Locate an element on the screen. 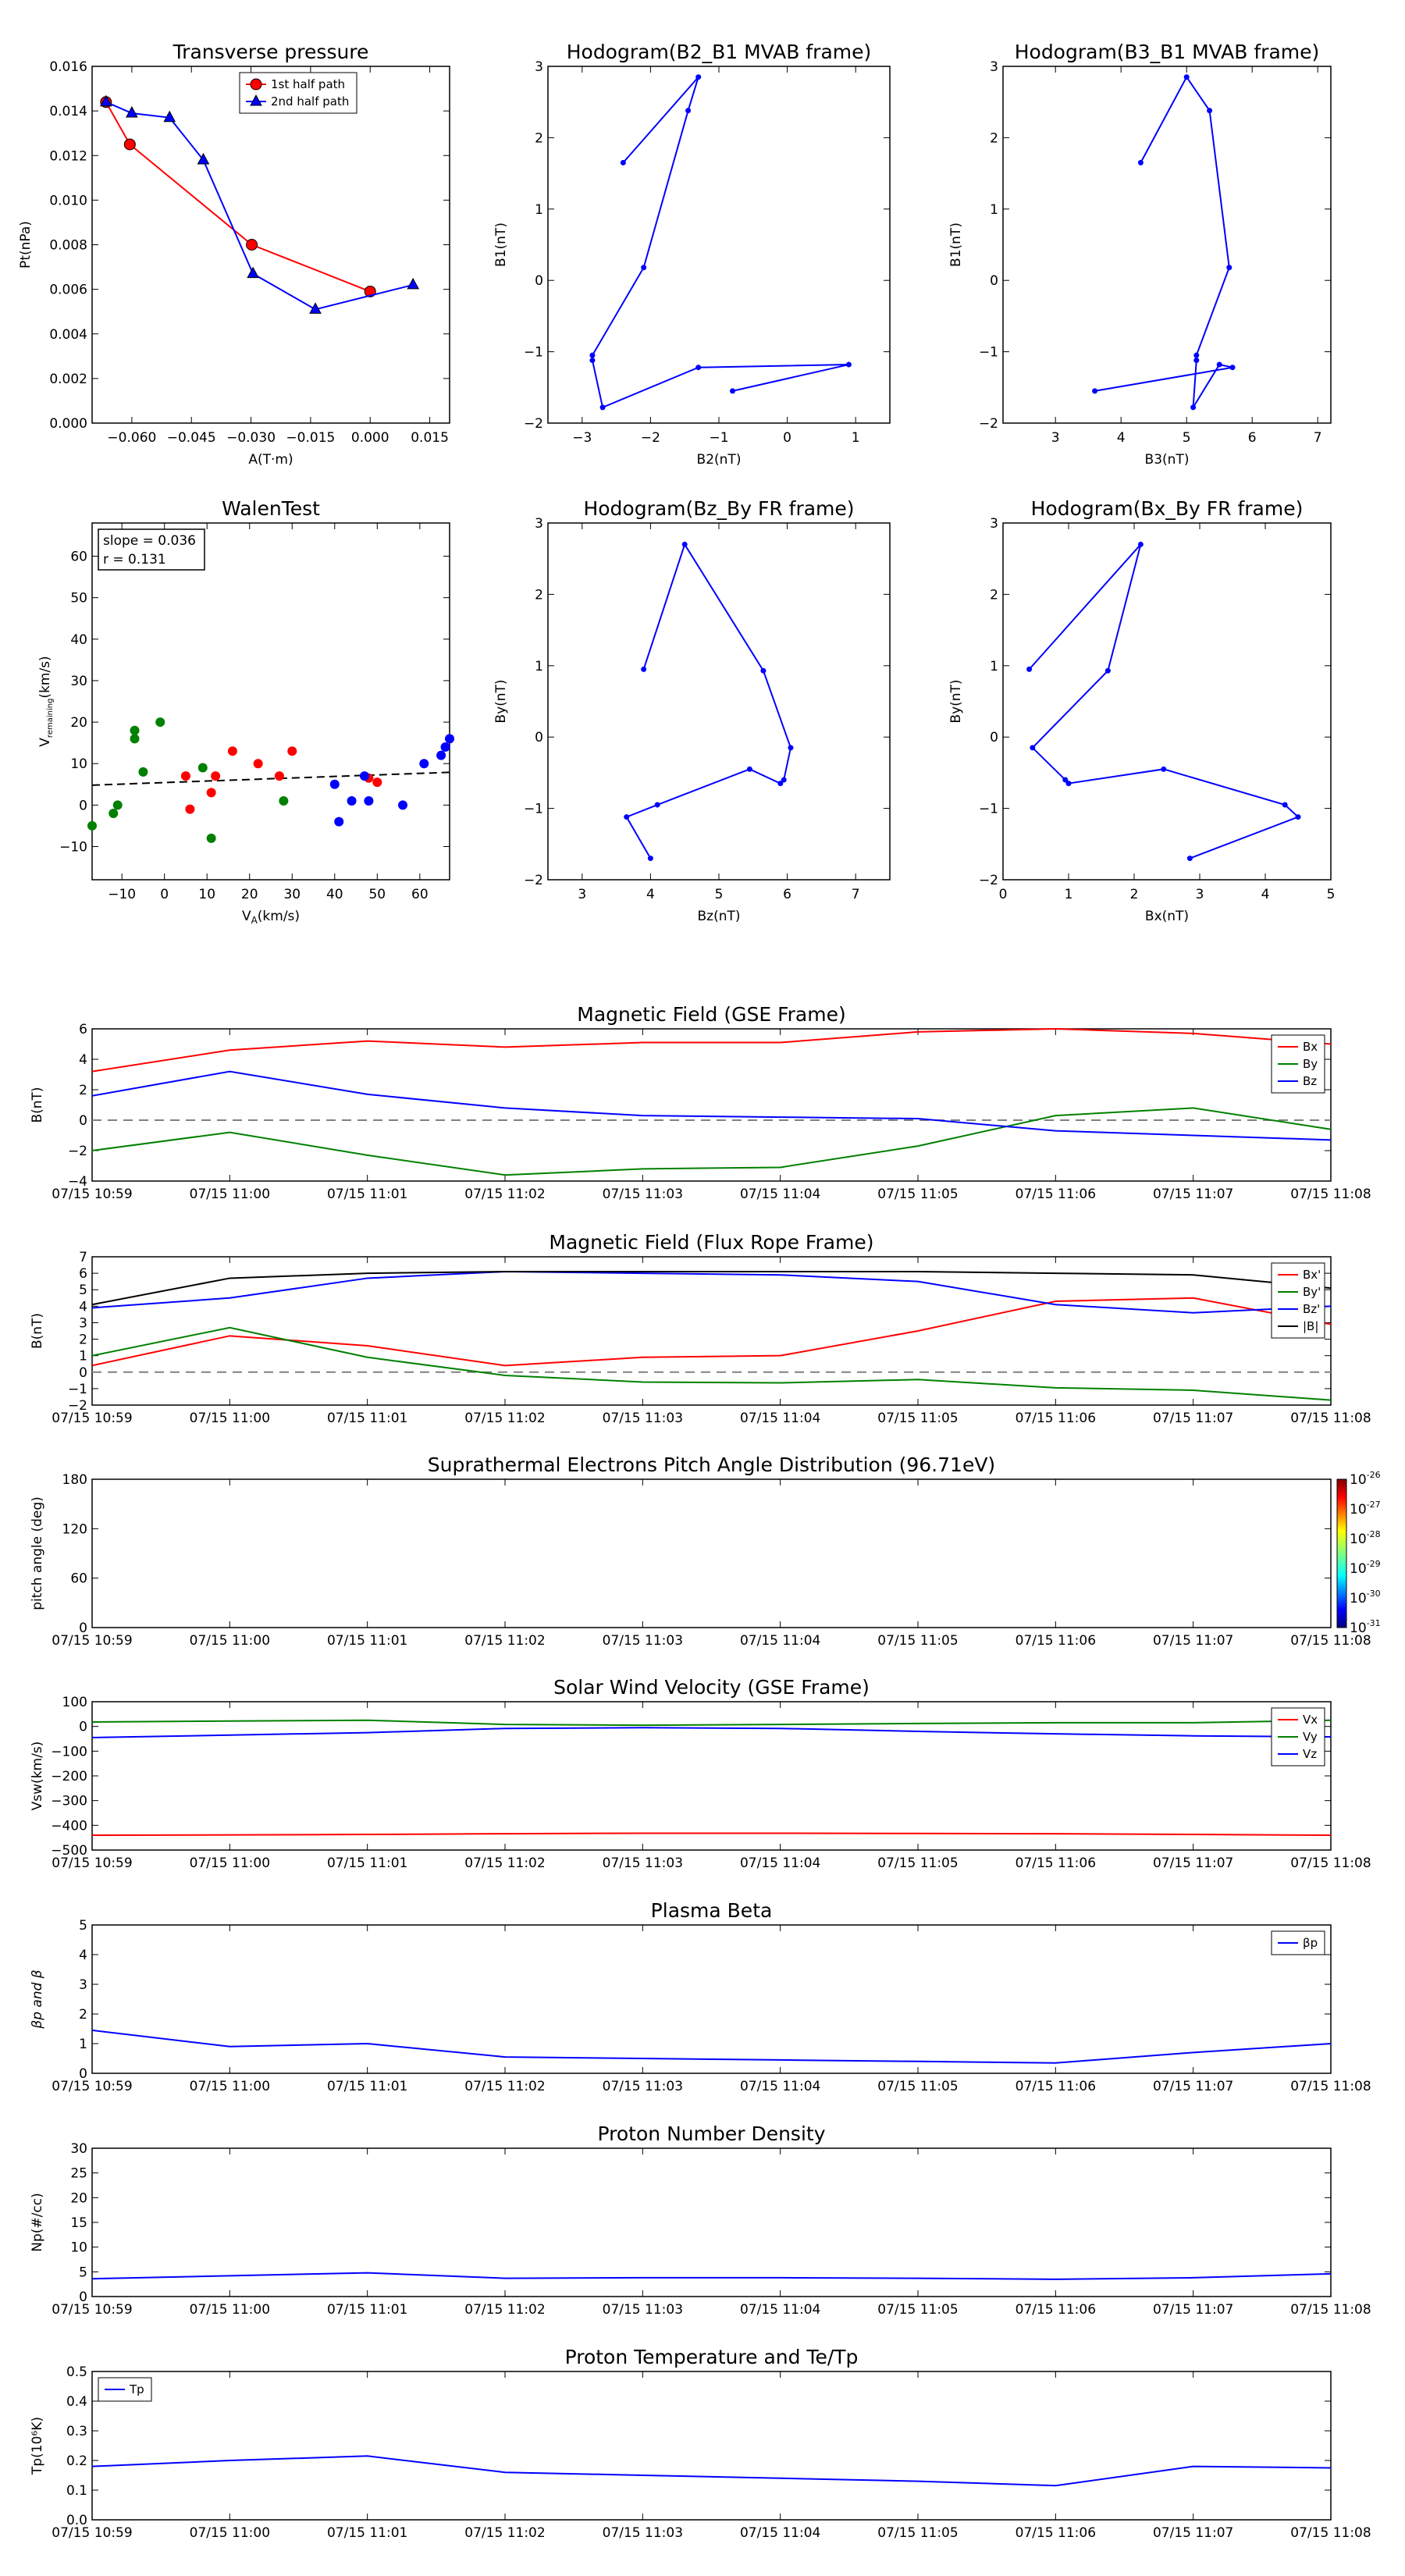 The height and width of the screenshot is (2576, 1405). colorbar-tick-label: 10-26 is located at coordinates (1365, 1479).